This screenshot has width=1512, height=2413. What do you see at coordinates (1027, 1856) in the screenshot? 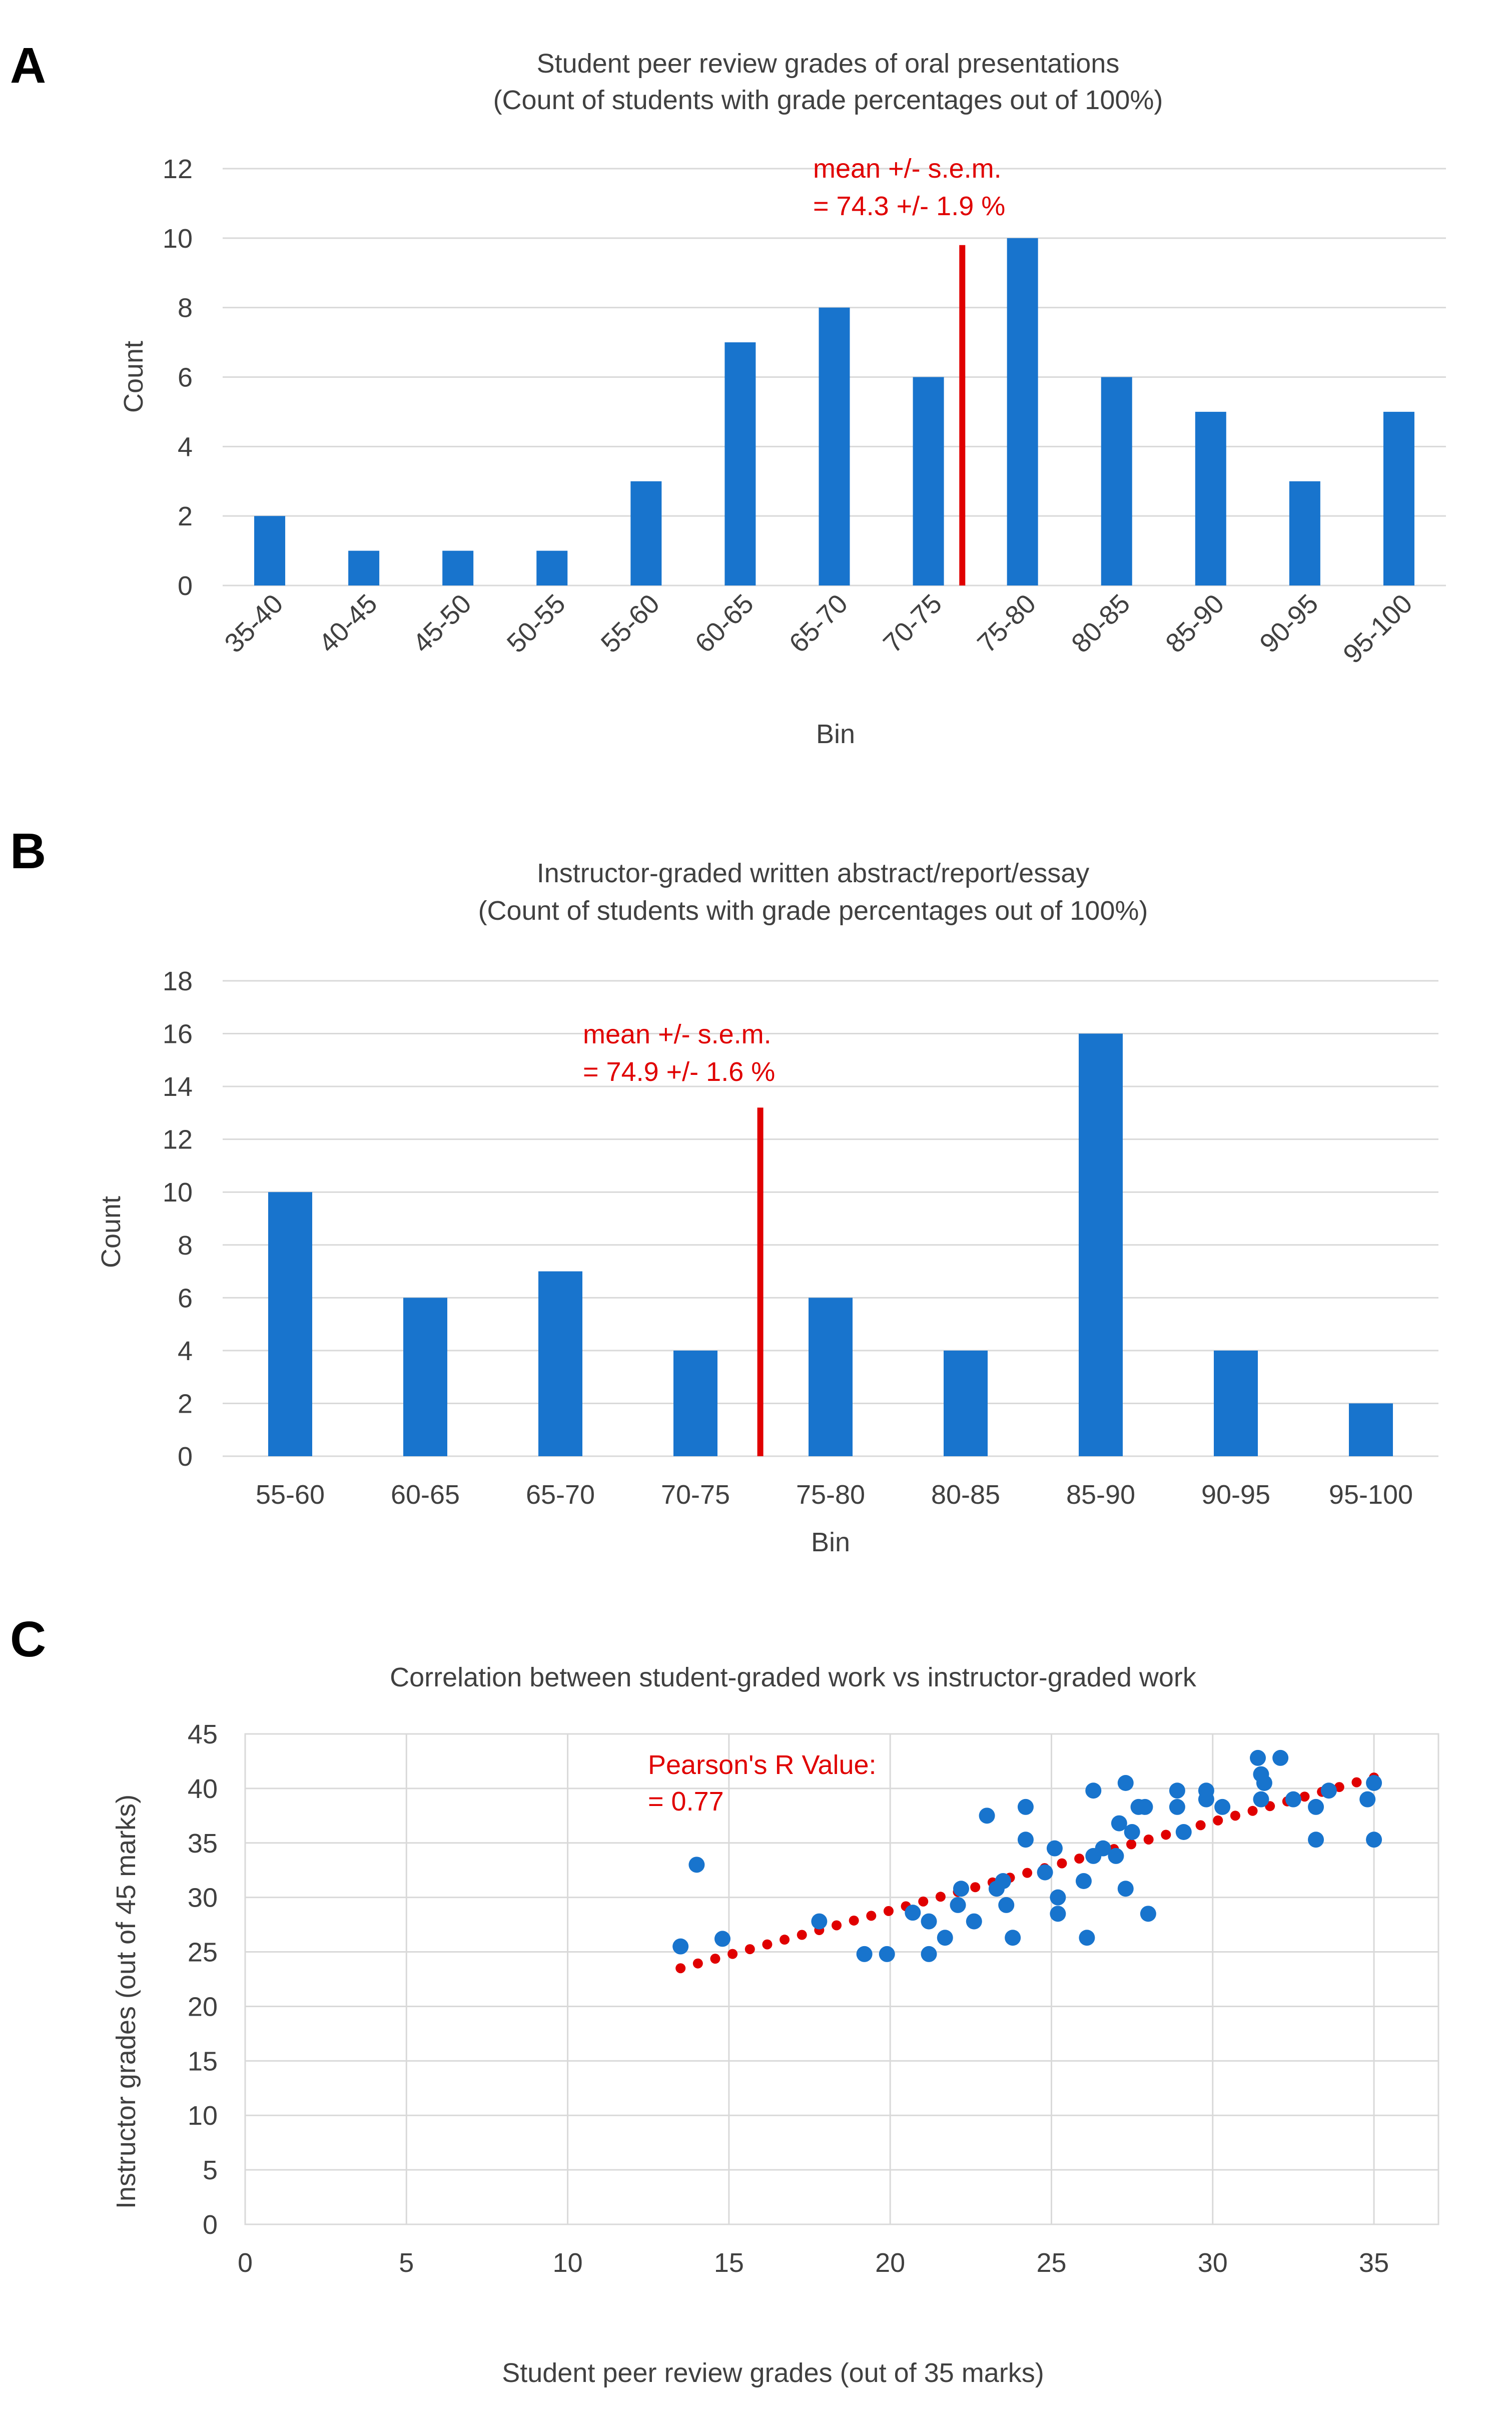
I see `chart-c-points` at bounding box center [1027, 1856].